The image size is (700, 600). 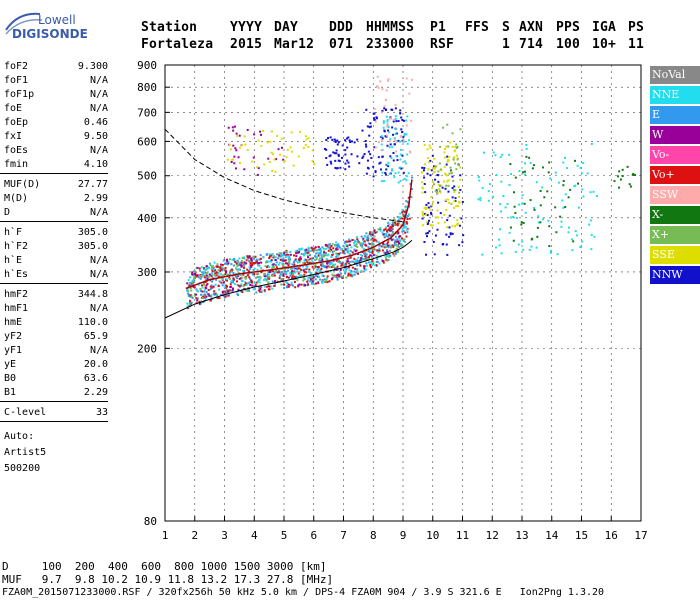 I want to click on param-name: hmE, so click(x=13, y=322).